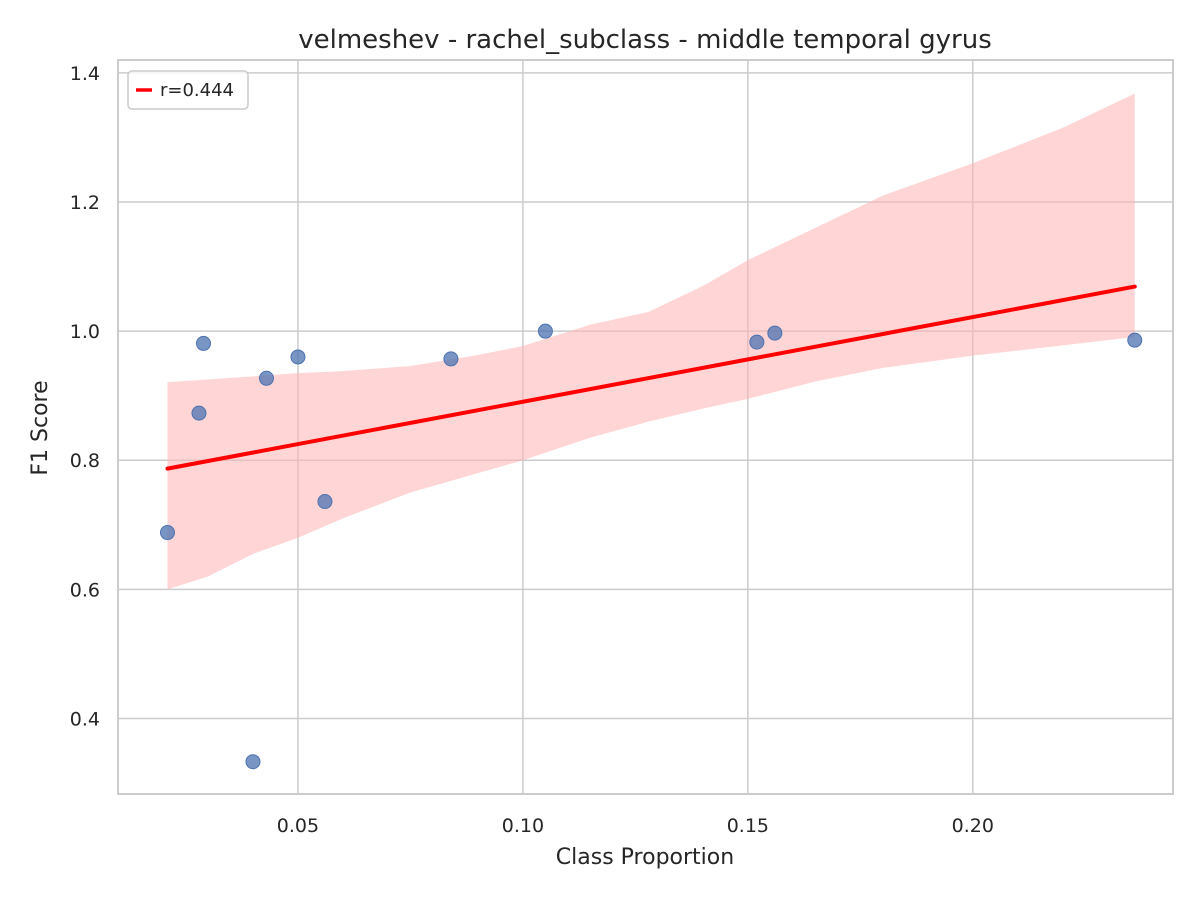 The image size is (1200, 900). Describe the element at coordinates (197, 90) in the screenshot. I see `legend-label: r=0.444` at that location.